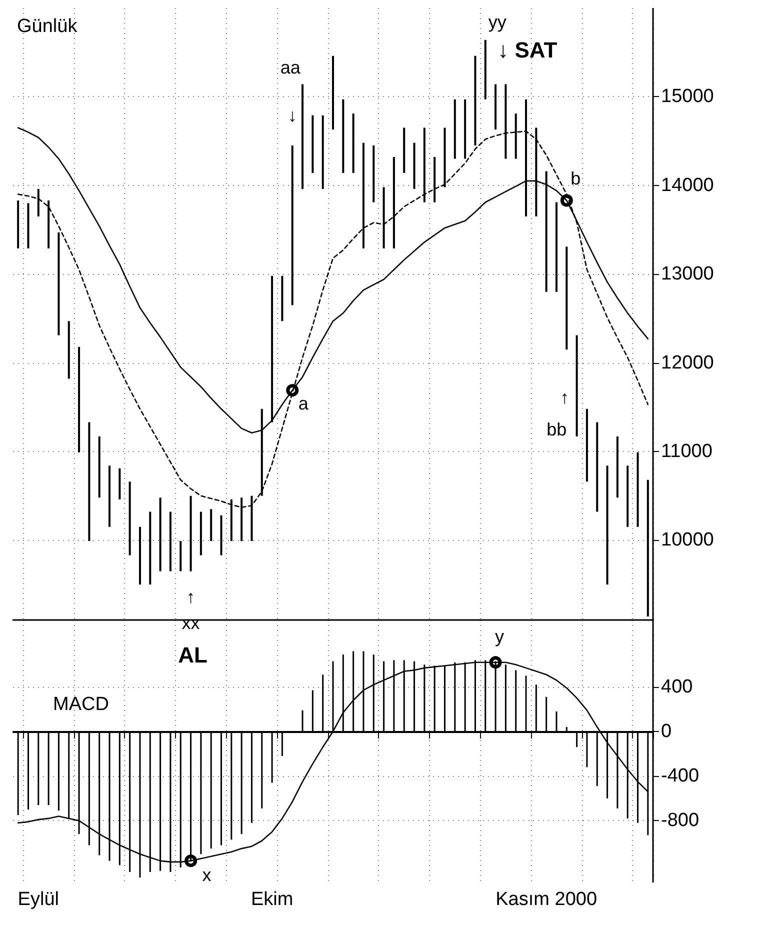  Describe the element at coordinates (207, 874) in the screenshot. I see `annotation: x` at that location.